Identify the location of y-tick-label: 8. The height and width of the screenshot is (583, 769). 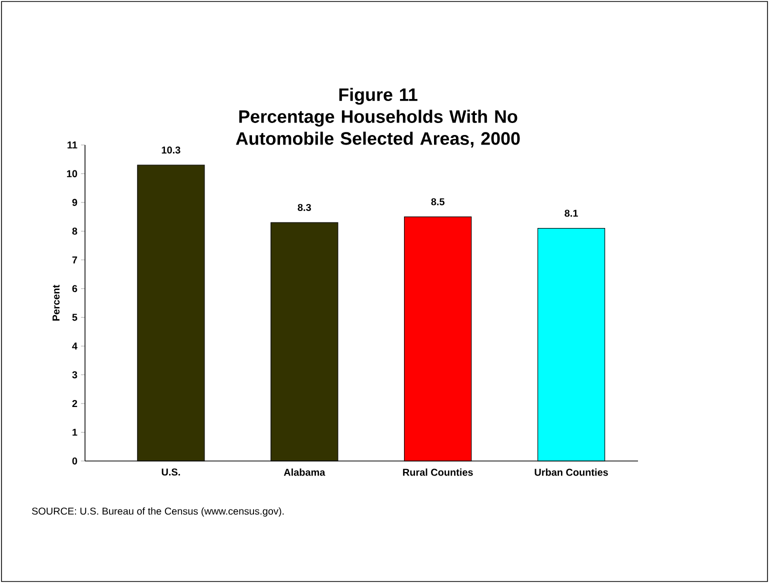
(75, 231).